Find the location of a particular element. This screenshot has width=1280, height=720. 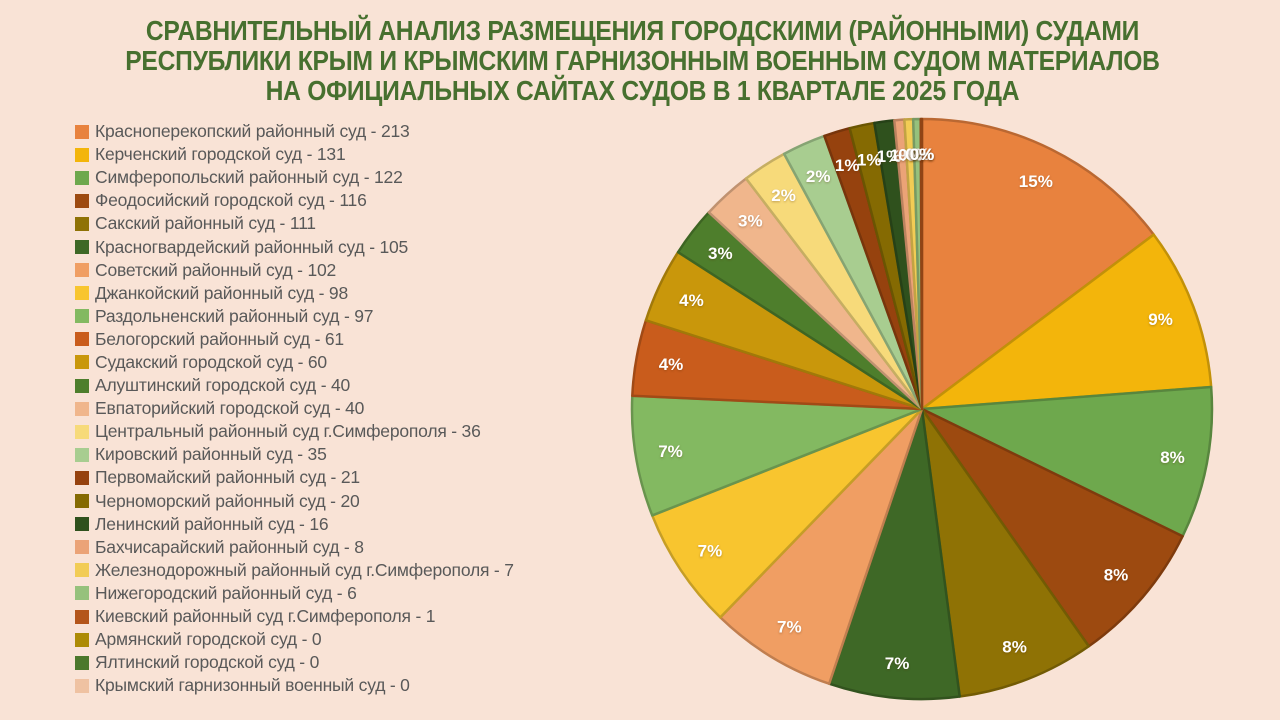

legend-item: Первомайский районный суд - 21 is located at coordinates (294, 477).